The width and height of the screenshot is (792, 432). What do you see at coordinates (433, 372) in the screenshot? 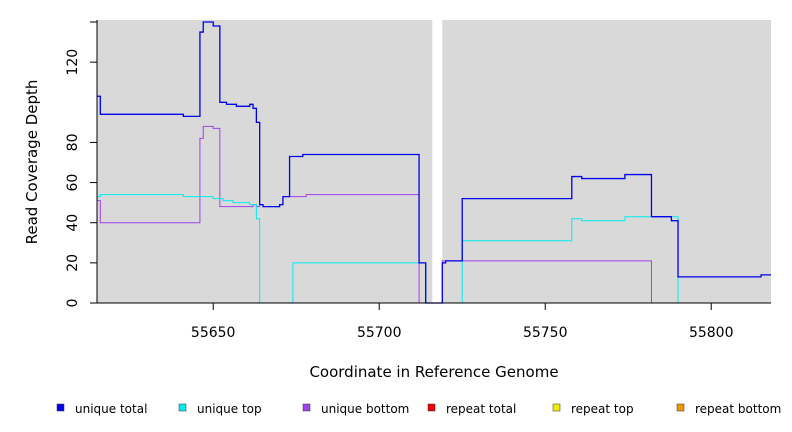
I see `x-axis-label: Coordinate in Reference Genome` at bounding box center [433, 372].